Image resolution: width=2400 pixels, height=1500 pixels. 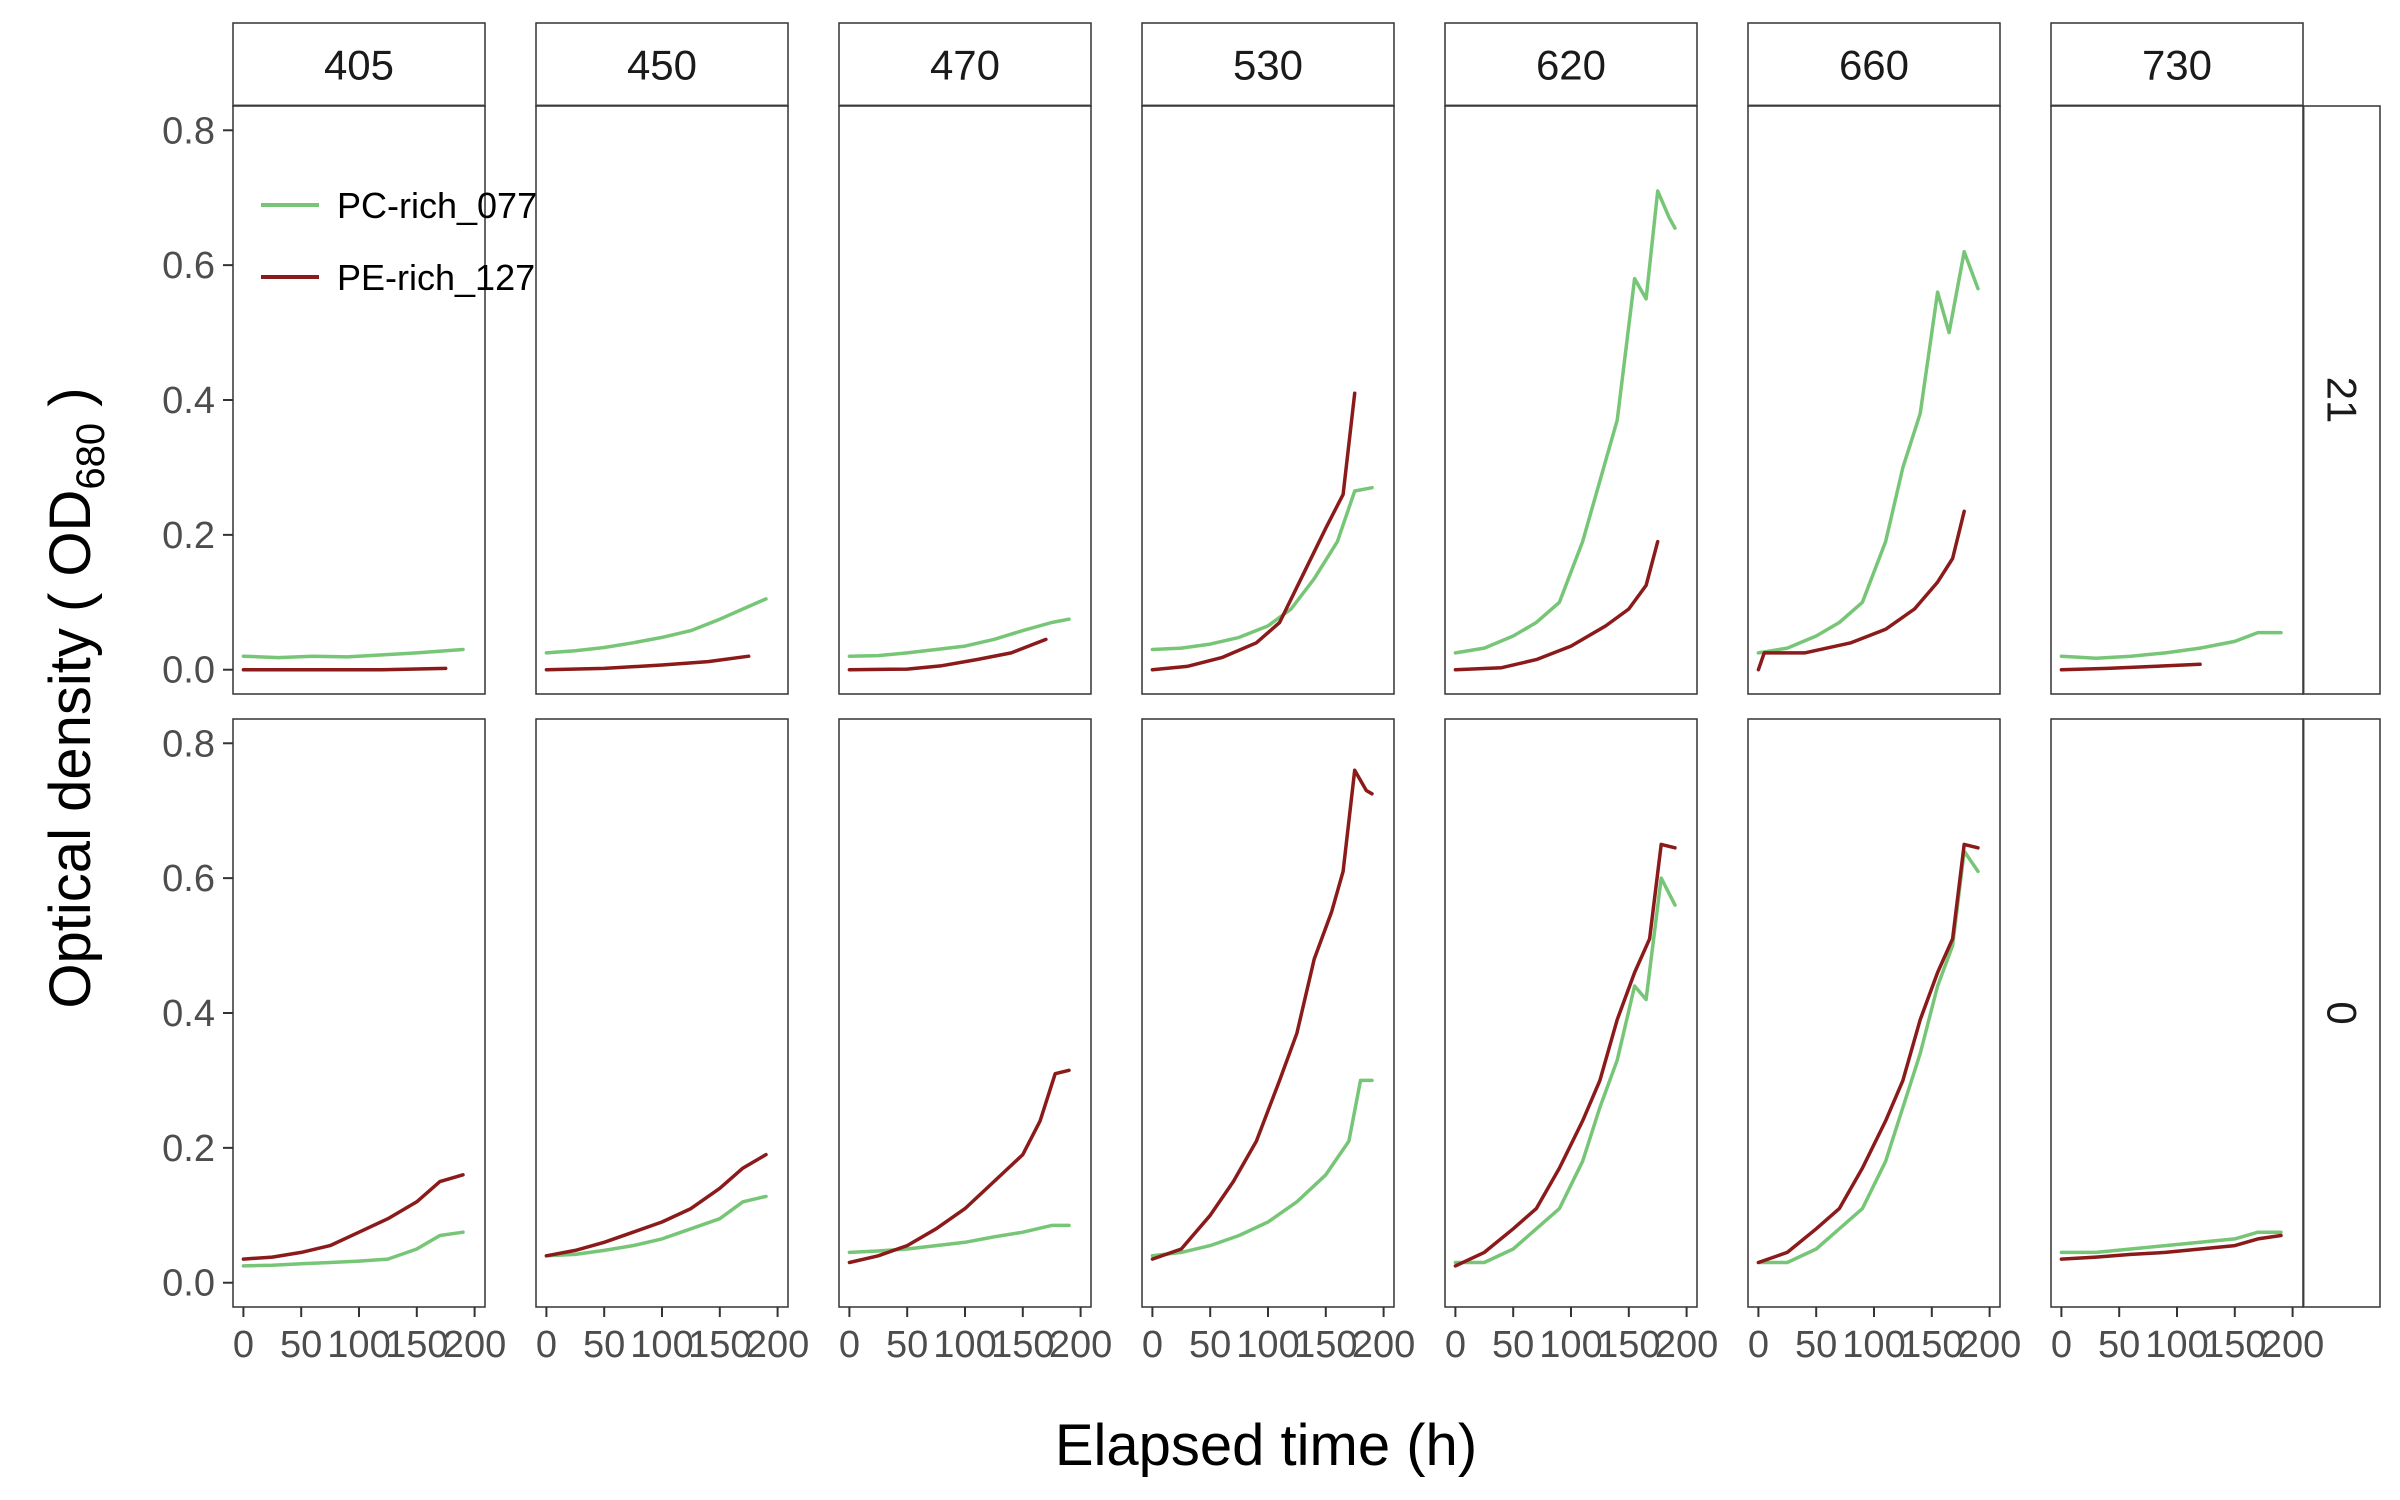 I want to click on column-strip-label: 660, so click(x=1874, y=65).